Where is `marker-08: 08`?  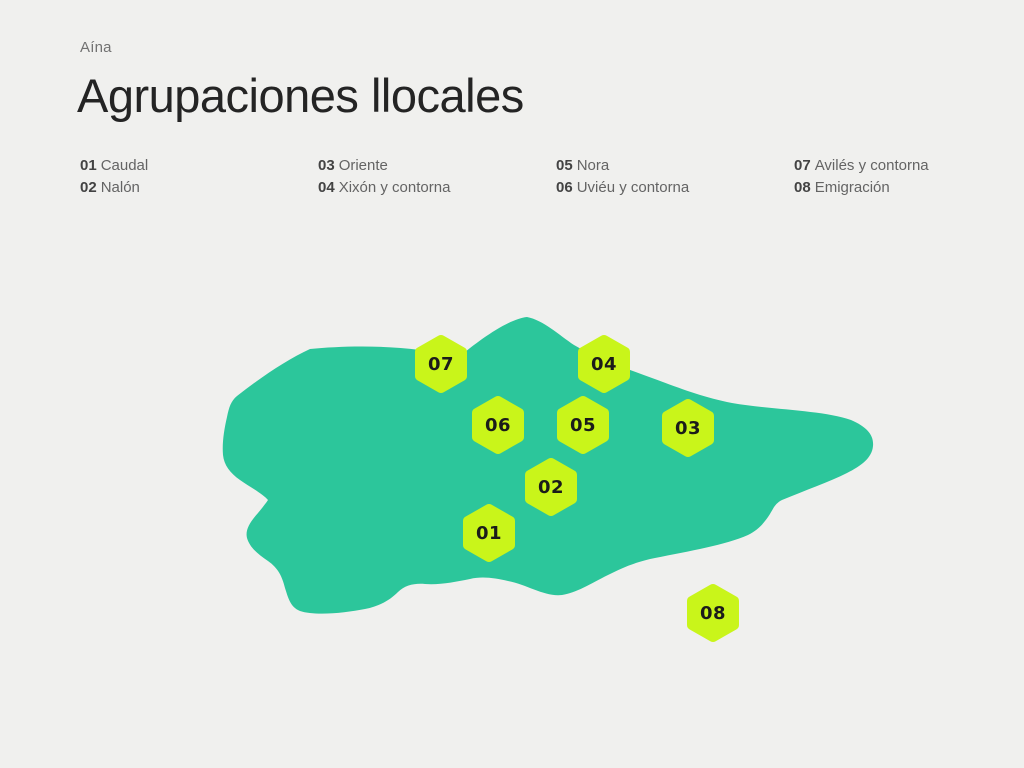
marker-08: 08 is located at coordinates (713, 613).